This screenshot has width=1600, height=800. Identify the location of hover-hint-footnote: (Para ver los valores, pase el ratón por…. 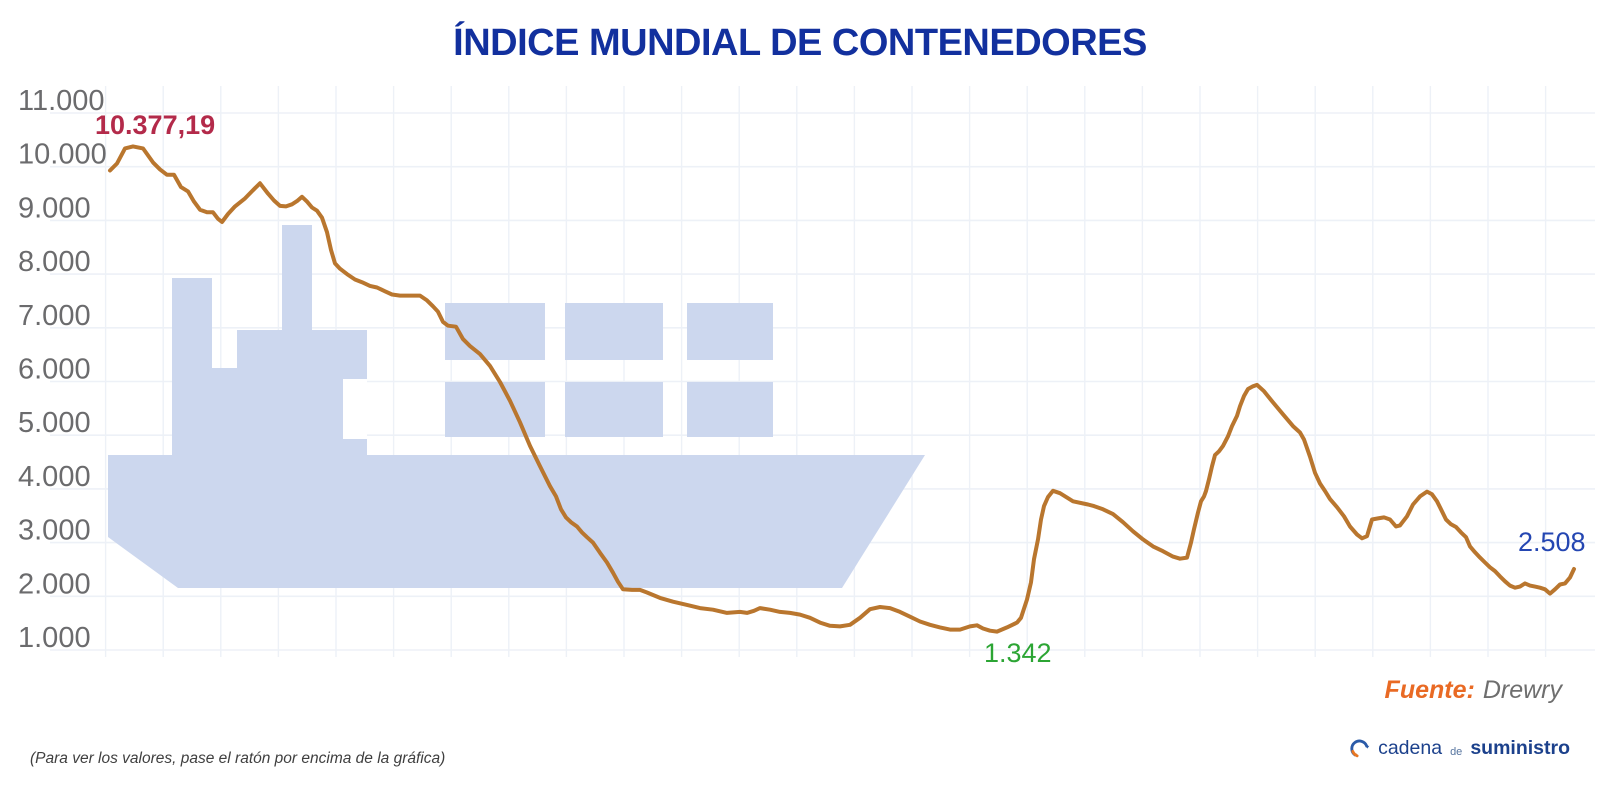
(238, 758).